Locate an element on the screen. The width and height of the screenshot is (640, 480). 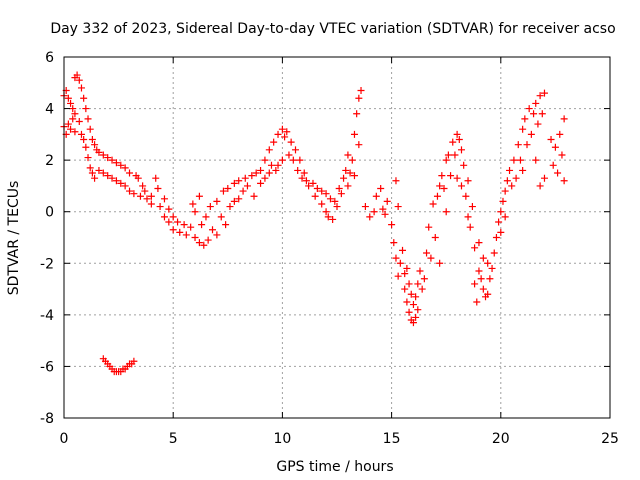
y-axis-label: SDTVAR / TECUs is located at coordinates (14, 238).